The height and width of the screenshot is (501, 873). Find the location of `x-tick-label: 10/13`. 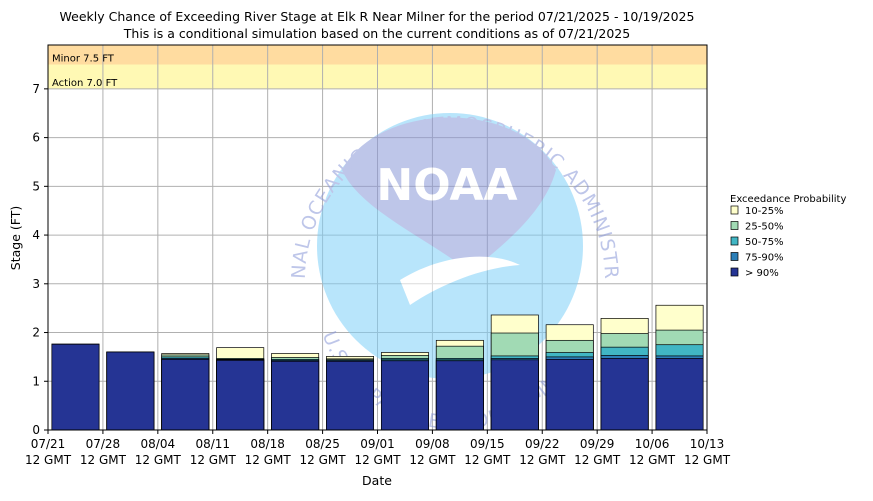

x-tick-label: 10/13 is located at coordinates (707, 444).